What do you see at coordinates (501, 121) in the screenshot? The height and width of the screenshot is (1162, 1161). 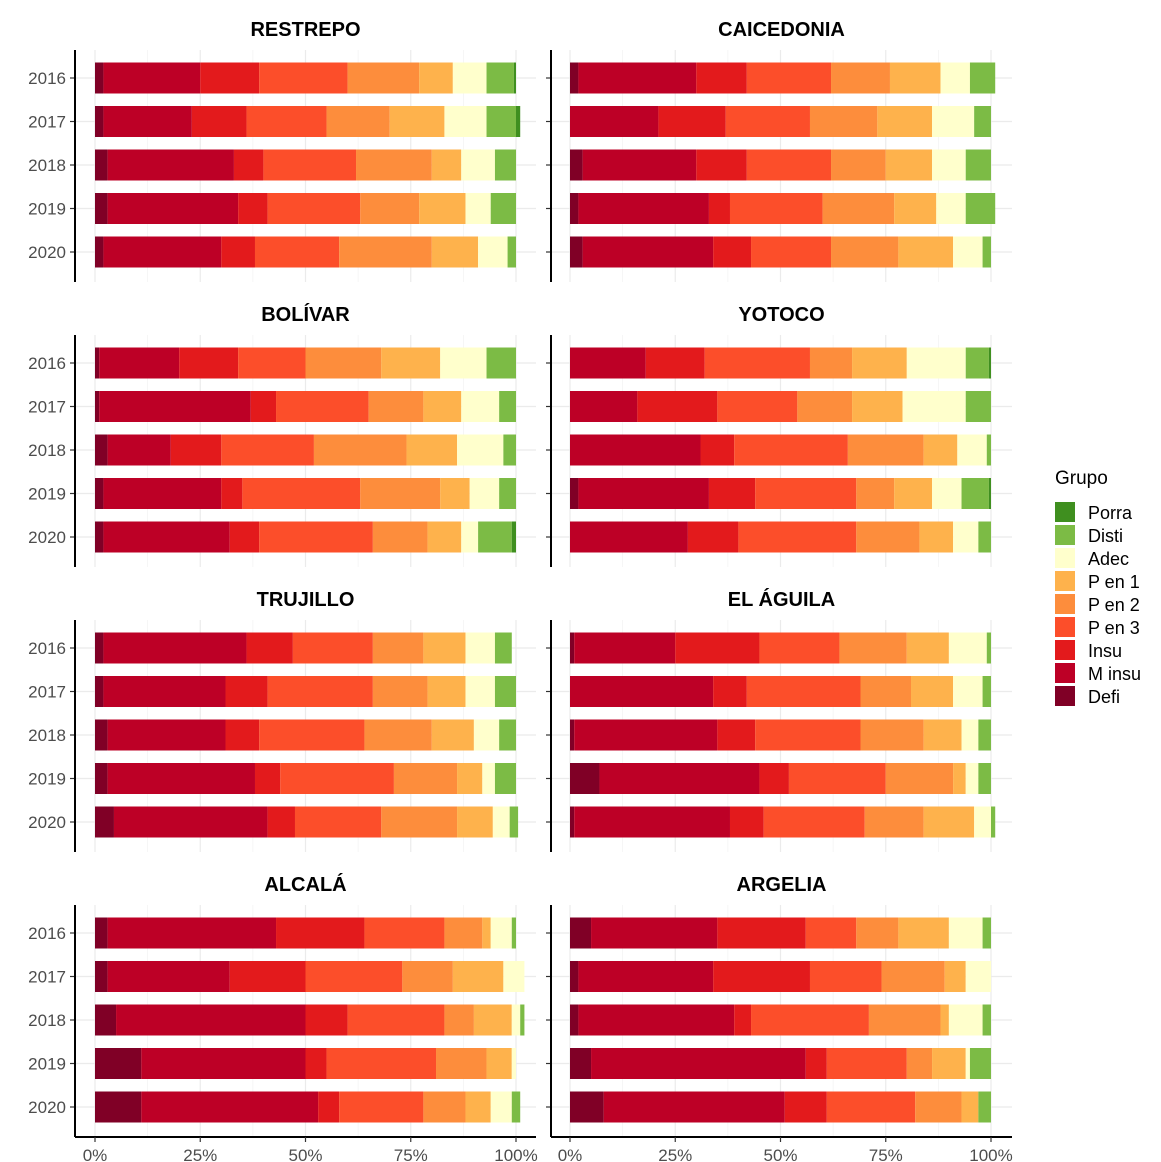 I see `bar-segment-restrepo-2017-disti` at bounding box center [501, 121].